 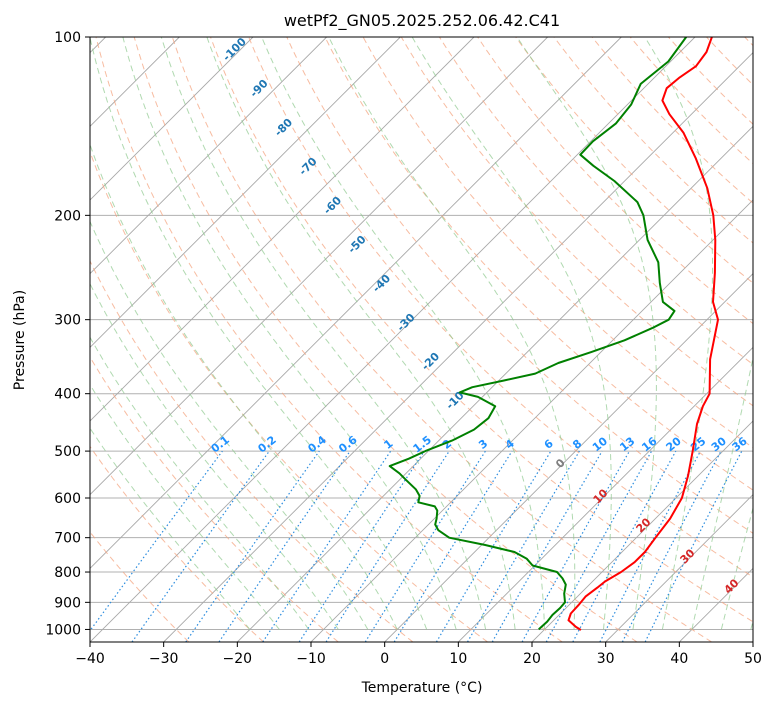 I want to click on y-axis-label: Pressure (hPa), so click(x=20, y=340).